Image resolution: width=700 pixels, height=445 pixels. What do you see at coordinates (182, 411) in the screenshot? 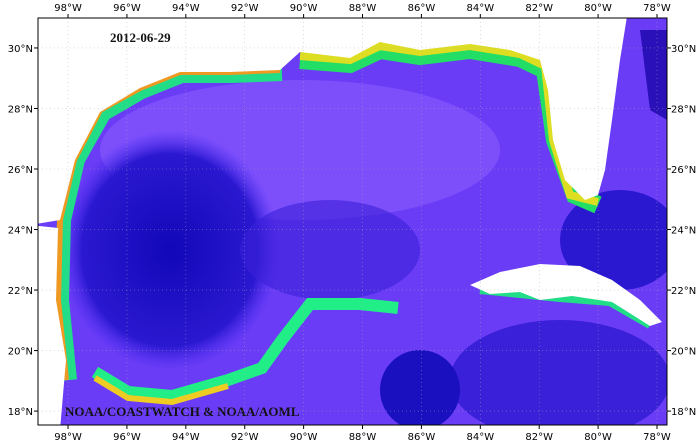
I see `credit: NOAA/COASTWATCH & NOAA/AOML` at bounding box center [182, 411].